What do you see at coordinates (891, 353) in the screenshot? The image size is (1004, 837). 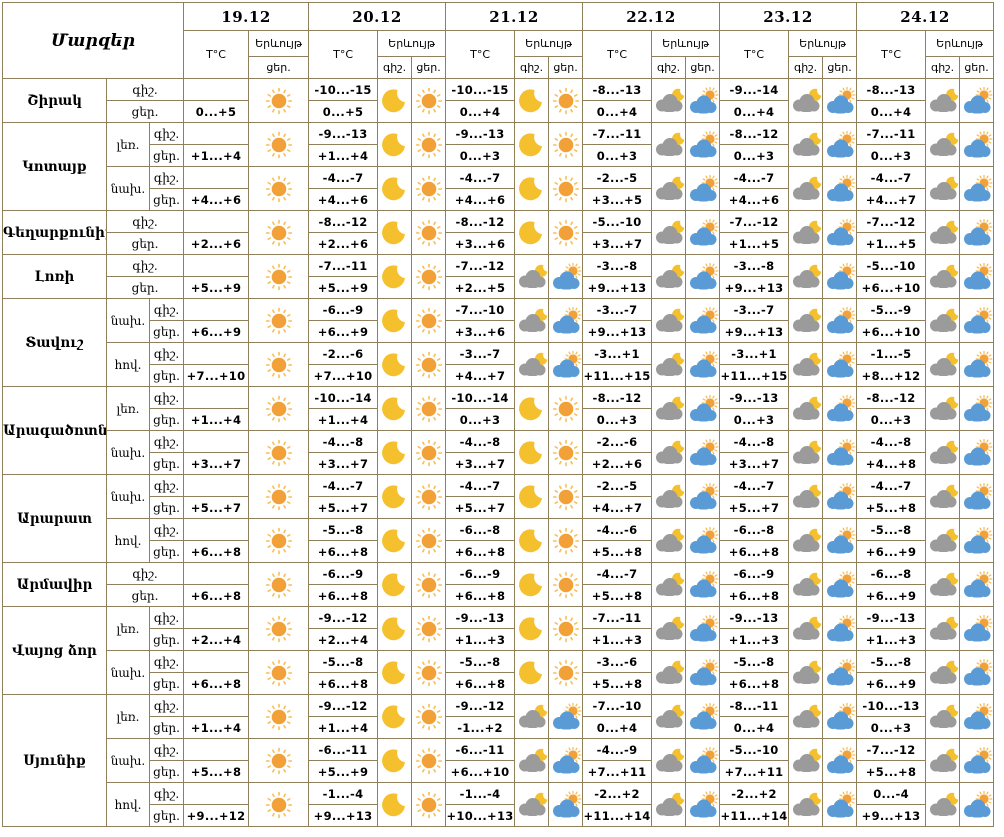 I see `night-temp-cell: -1...-5` at bounding box center [891, 353].